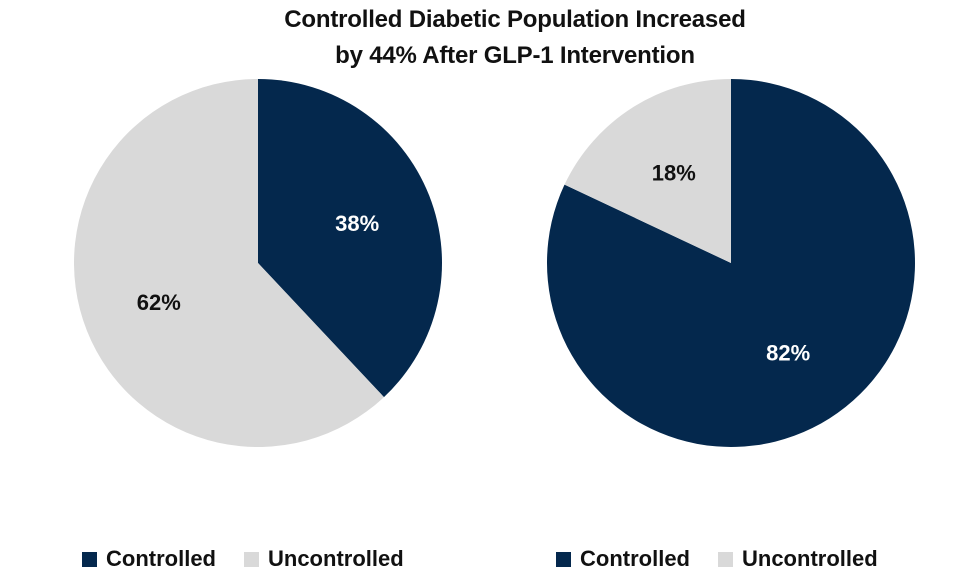 Image resolution: width=955 pixels, height=588 pixels. What do you see at coordinates (515, 19) in the screenshot?
I see `chart-title-line-1: Controlled Diabetic Population Increased` at bounding box center [515, 19].